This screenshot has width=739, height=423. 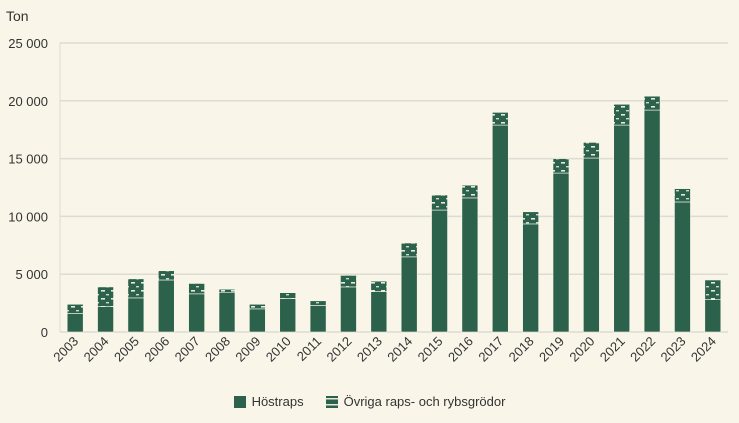 What do you see at coordinates (28, 43) in the screenshot?
I see `y-tick-label: 25 000` at bounding box center [28, 43].